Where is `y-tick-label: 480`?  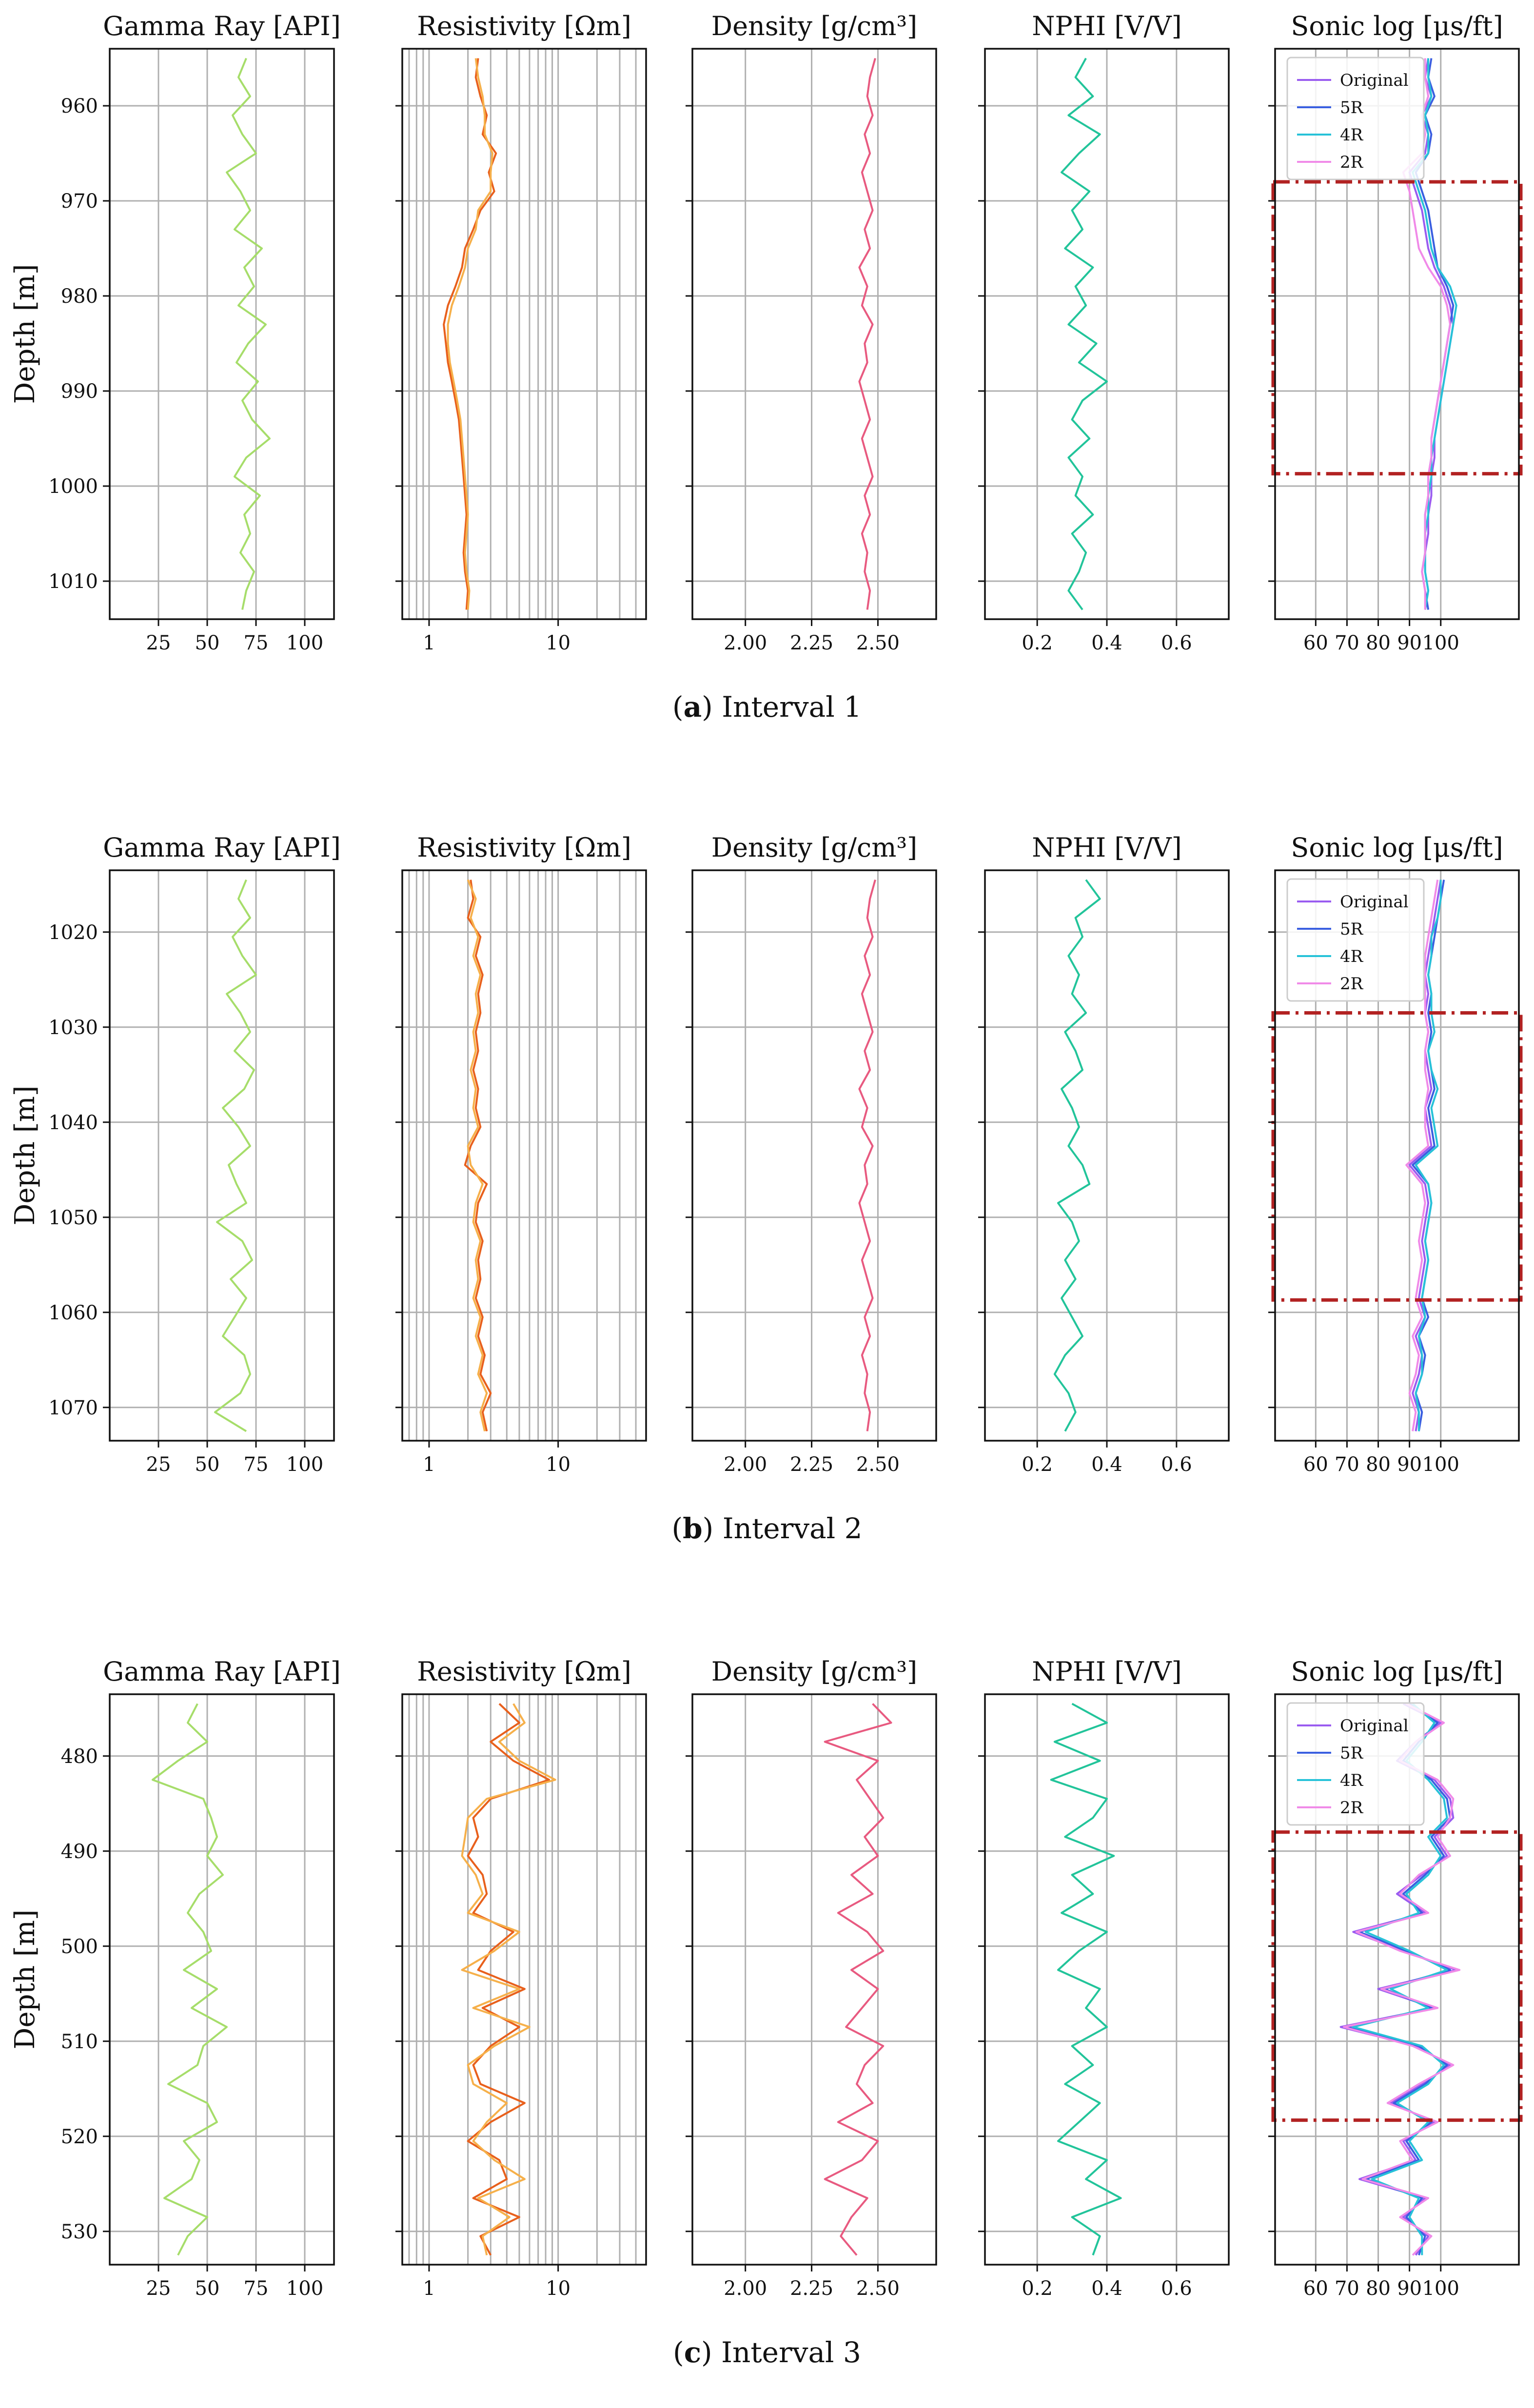 y-tick-label: 480 is located at coordinates (79, 1756).